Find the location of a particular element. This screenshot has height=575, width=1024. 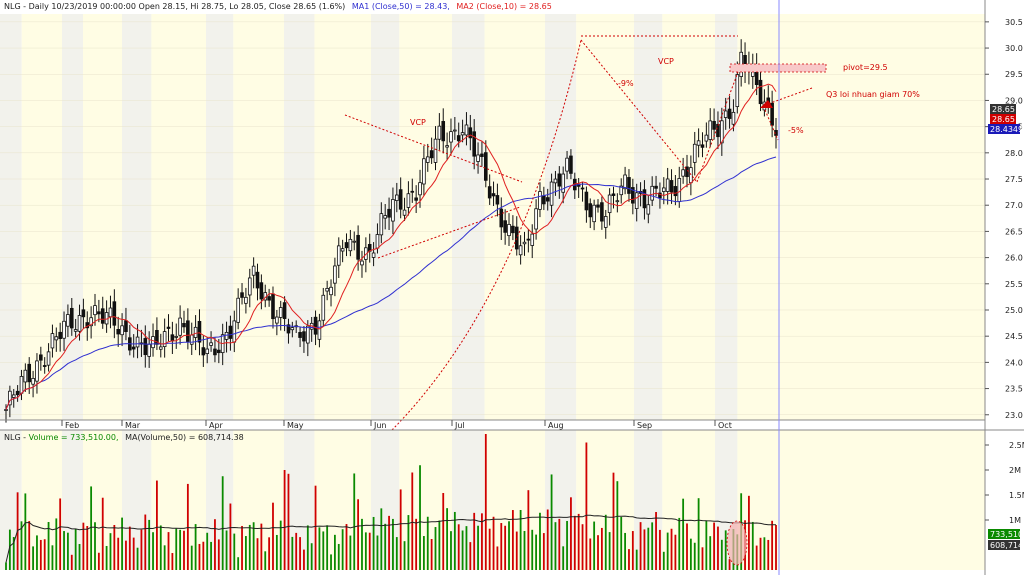

y-tick-label: 26.0 is located at coordinates (1014, 258).